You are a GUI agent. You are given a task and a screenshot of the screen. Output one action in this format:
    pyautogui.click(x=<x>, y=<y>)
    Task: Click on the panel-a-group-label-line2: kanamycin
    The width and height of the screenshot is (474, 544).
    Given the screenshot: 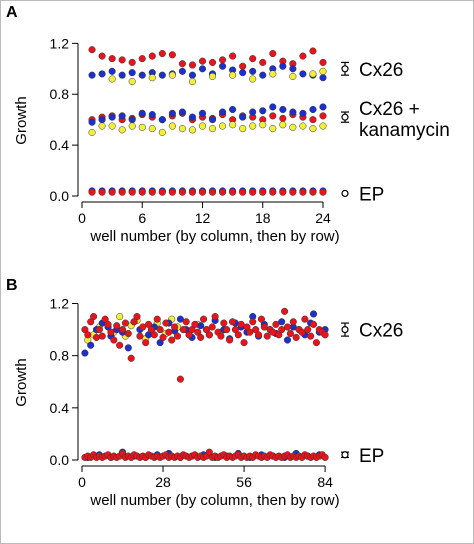 What is the action you would take?
    pyautogui.click(x=404, y=130)
    